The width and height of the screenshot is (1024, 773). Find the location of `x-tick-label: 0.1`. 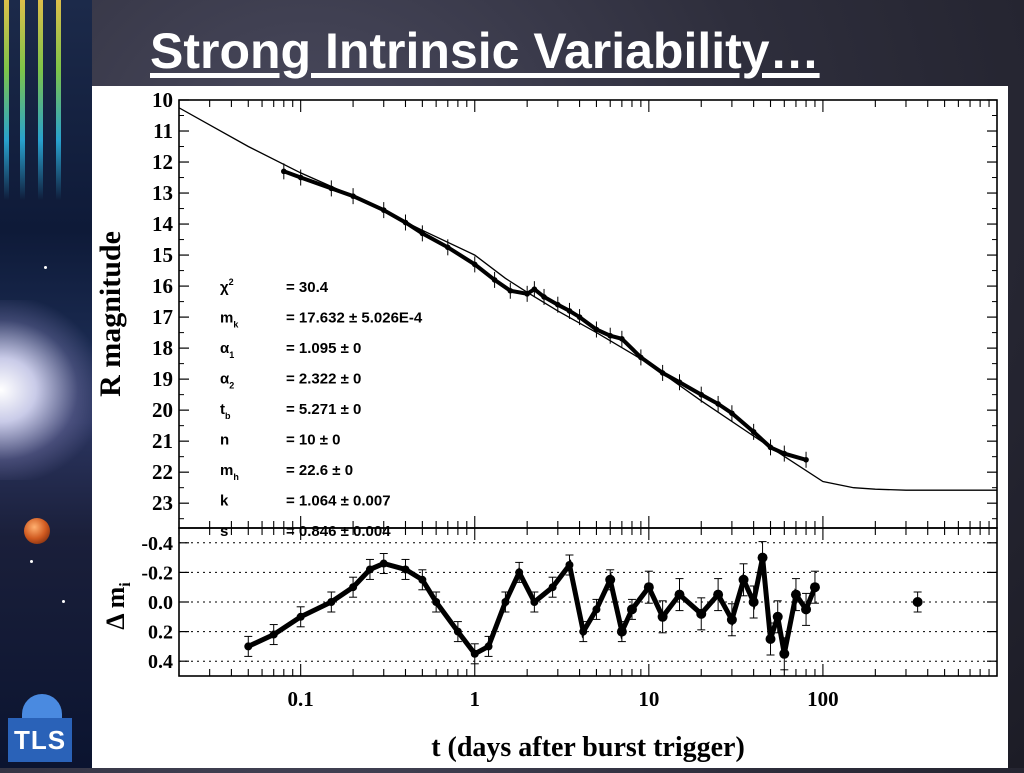

x-tick-label: 0.1 is located at coordinates (301, 699).